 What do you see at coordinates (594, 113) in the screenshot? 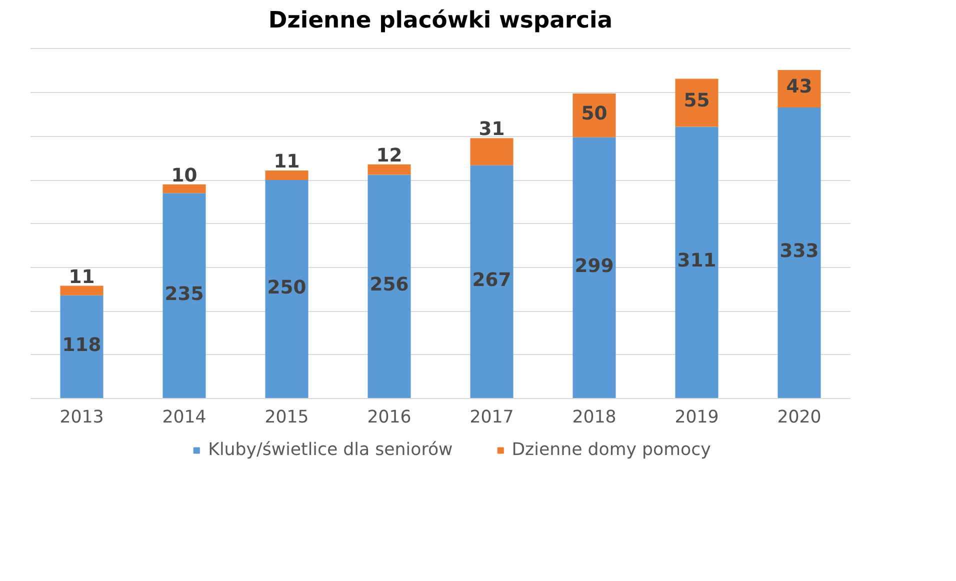
I see `data-label: 50` at bounding box center [594, 113].